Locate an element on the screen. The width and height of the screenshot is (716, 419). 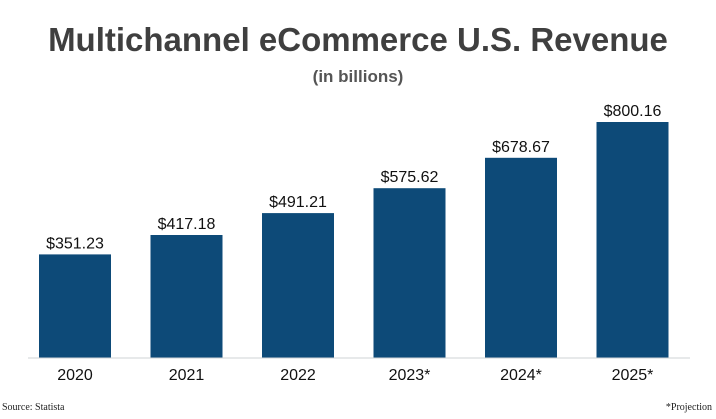
x-tick-label: 2025* is located at coordinates (633, 375).